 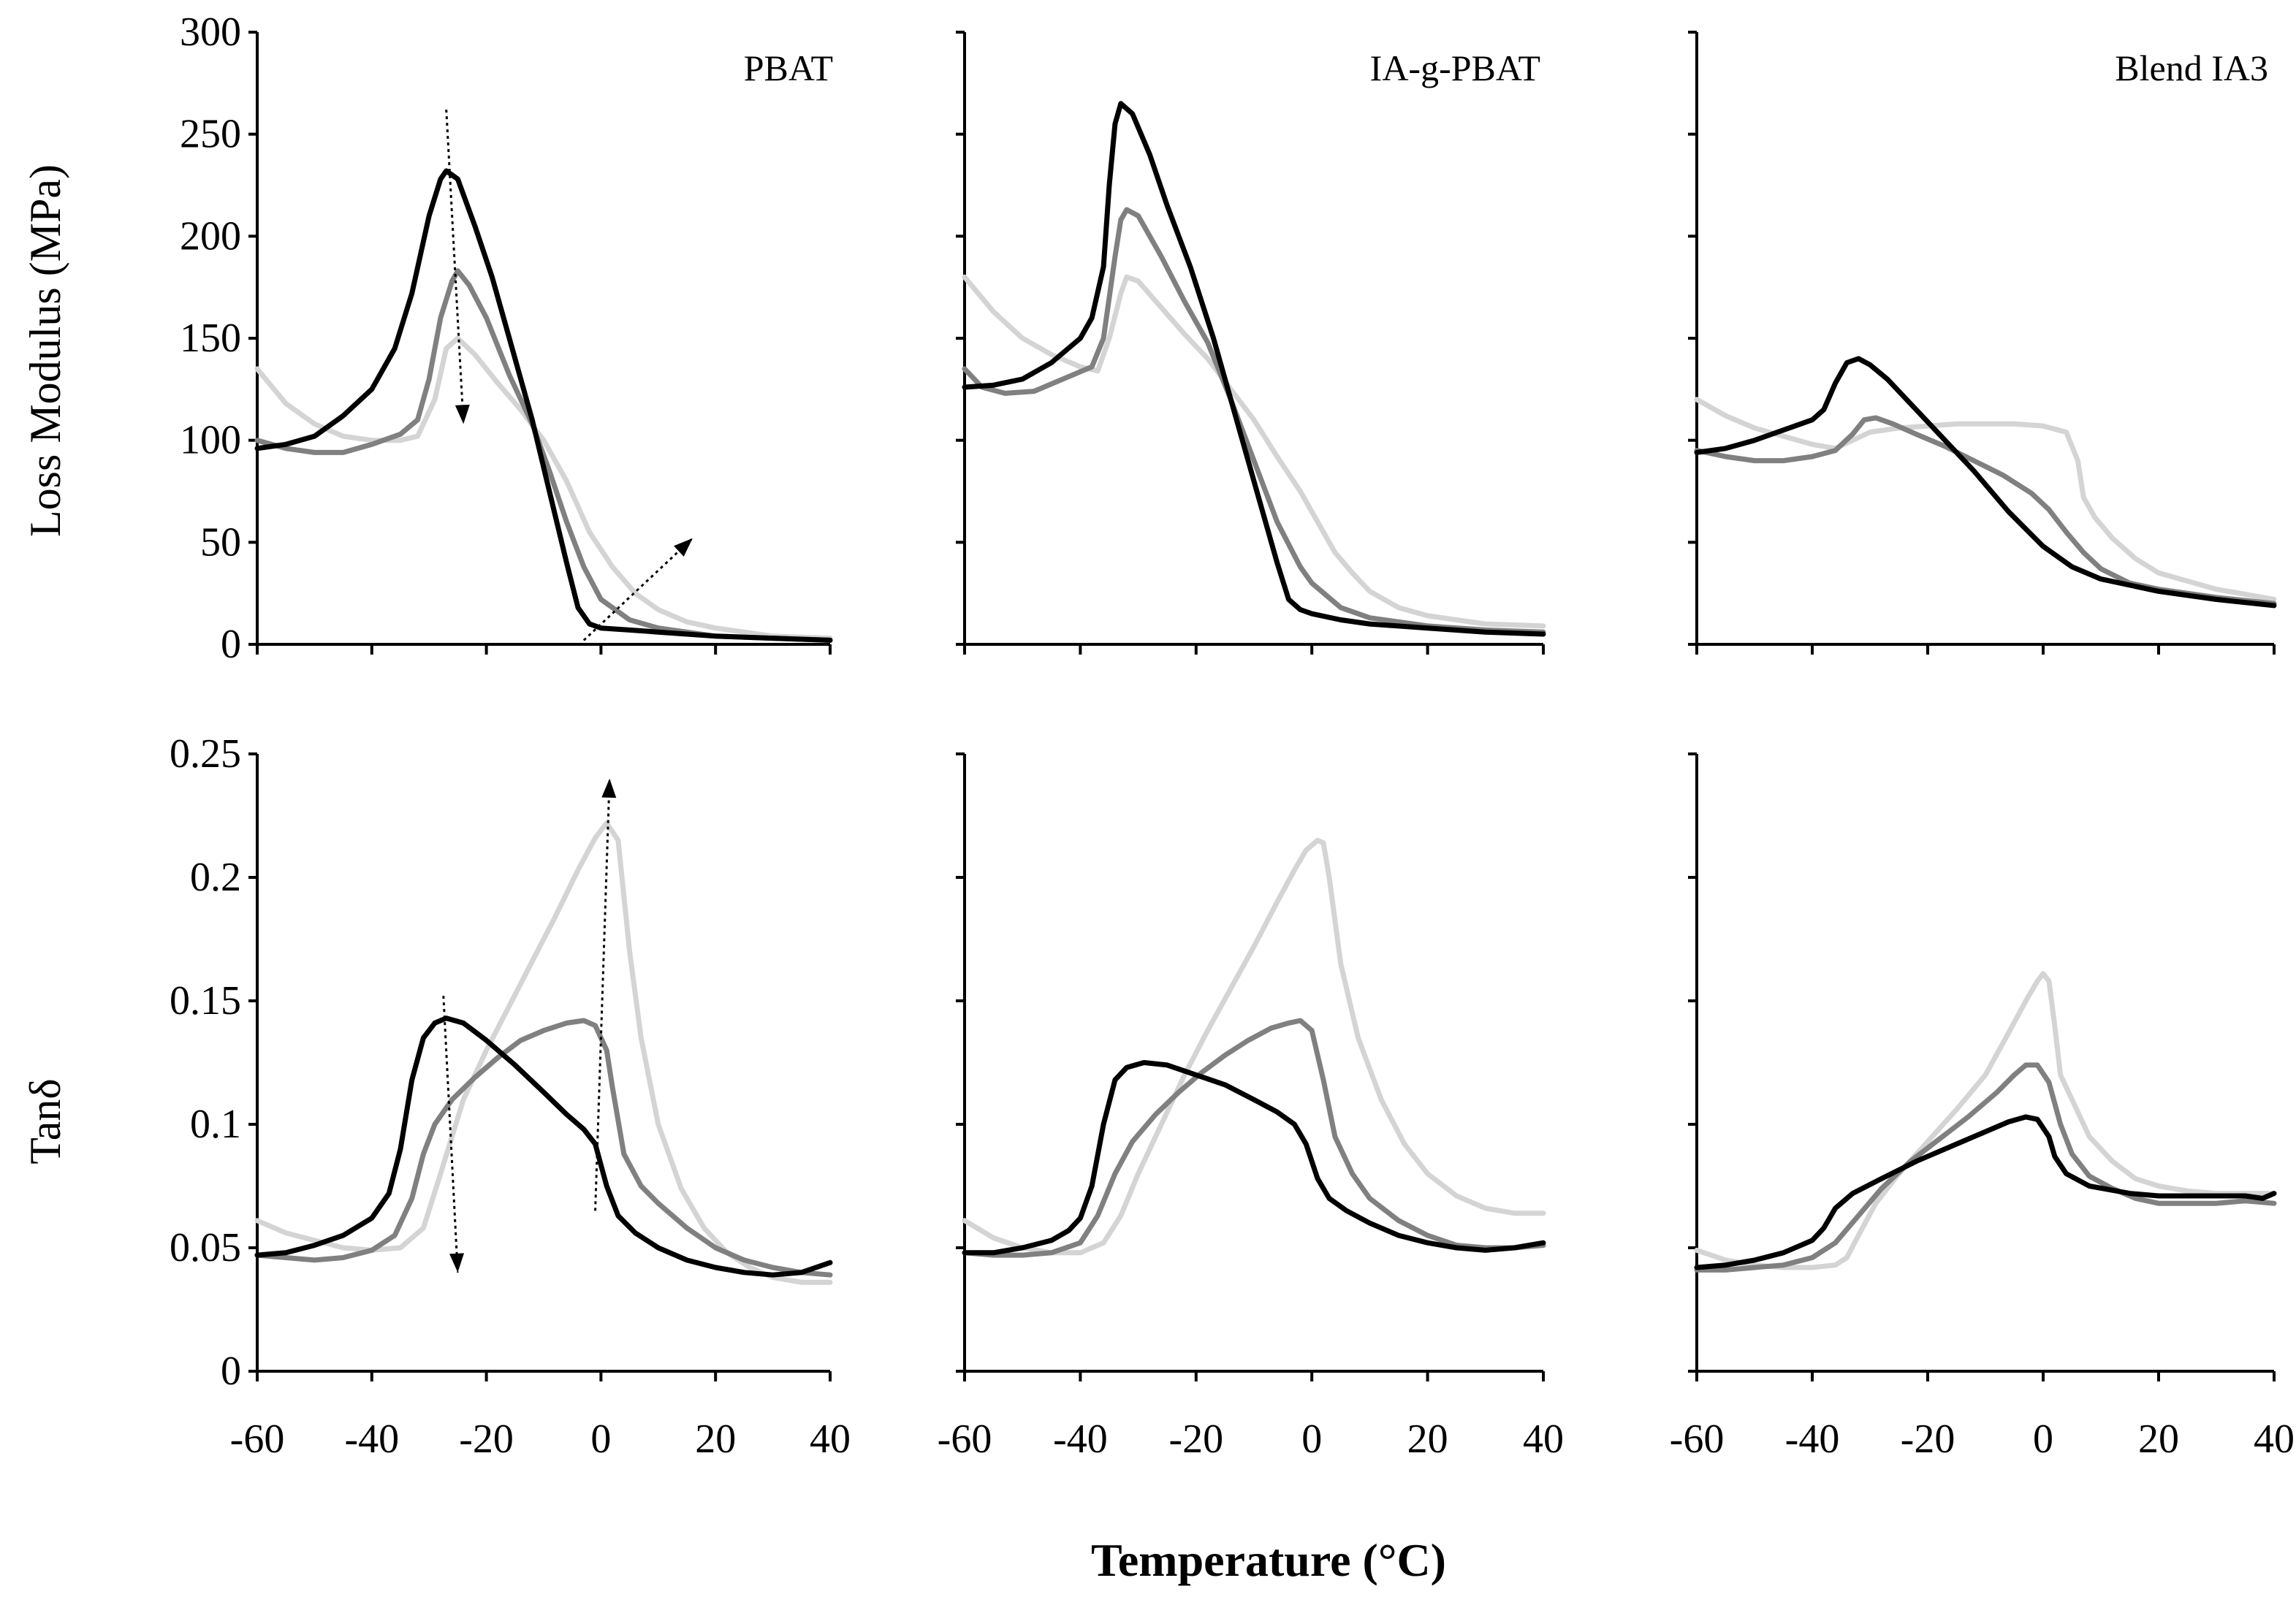 What do you see at coordinates (205, 1000) in the screenshot?
I see `y-tick-label: 0.15` at bounding box center [205, 1000].